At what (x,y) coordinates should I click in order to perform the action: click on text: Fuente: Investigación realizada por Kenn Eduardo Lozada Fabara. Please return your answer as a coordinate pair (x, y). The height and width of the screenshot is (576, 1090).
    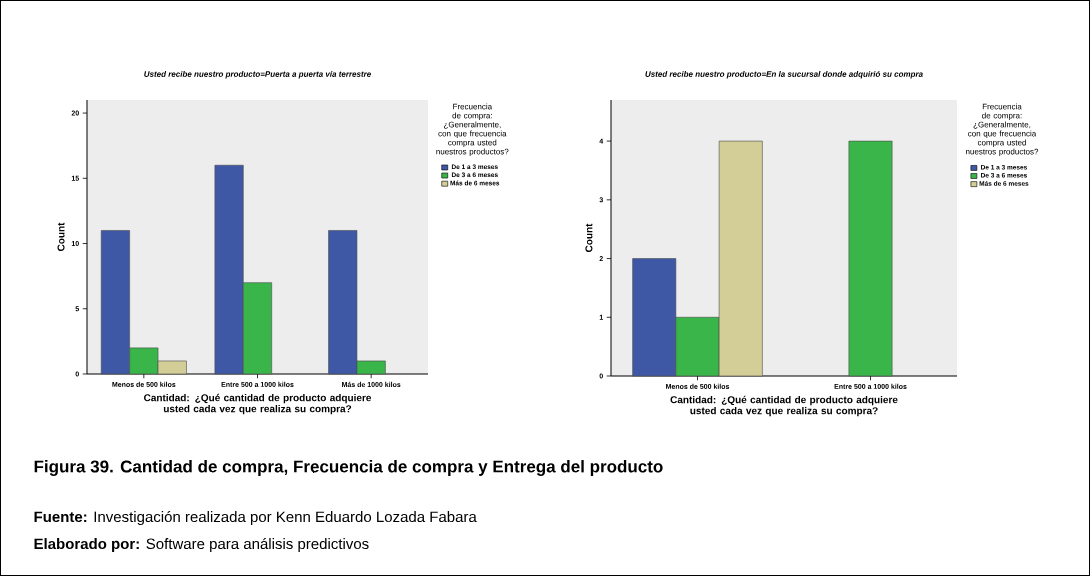
    Looking at the image, I should click on (255, 518).